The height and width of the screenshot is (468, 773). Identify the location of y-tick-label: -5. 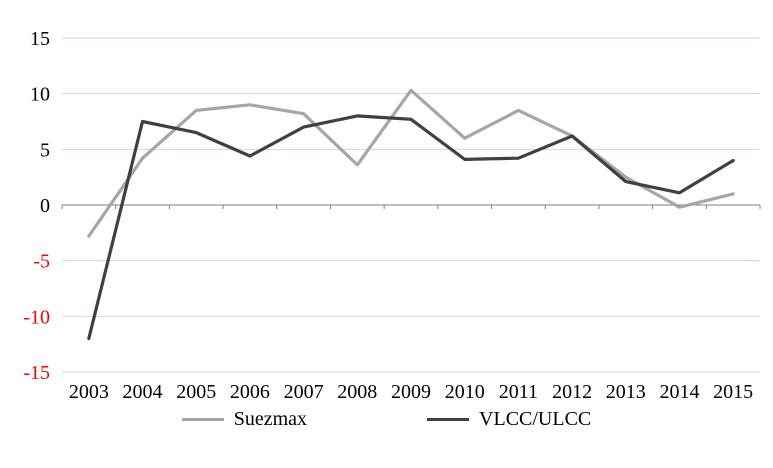
(41, 262).